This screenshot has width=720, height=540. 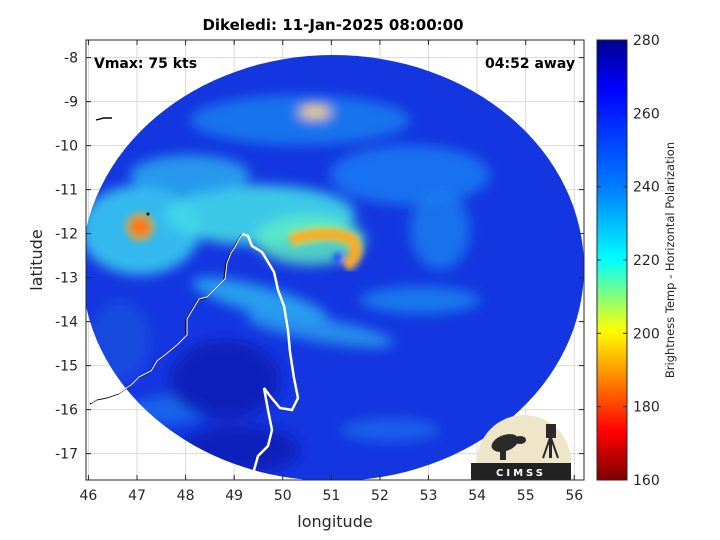 I want to click on y-tick-label: -9, so click(x=71, y=103).